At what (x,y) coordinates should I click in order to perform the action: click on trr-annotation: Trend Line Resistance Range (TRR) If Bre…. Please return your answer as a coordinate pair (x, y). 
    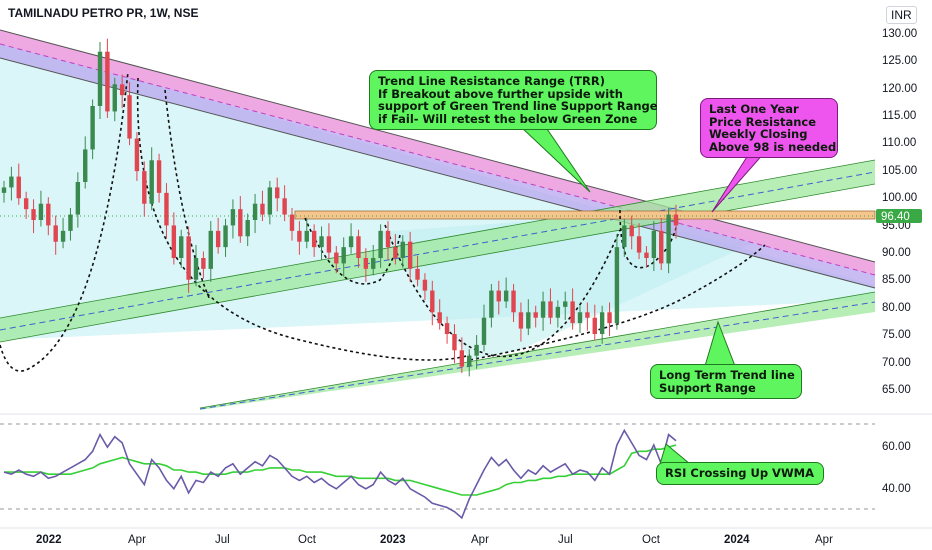
    Looking at the image, I should click on (513, 100).